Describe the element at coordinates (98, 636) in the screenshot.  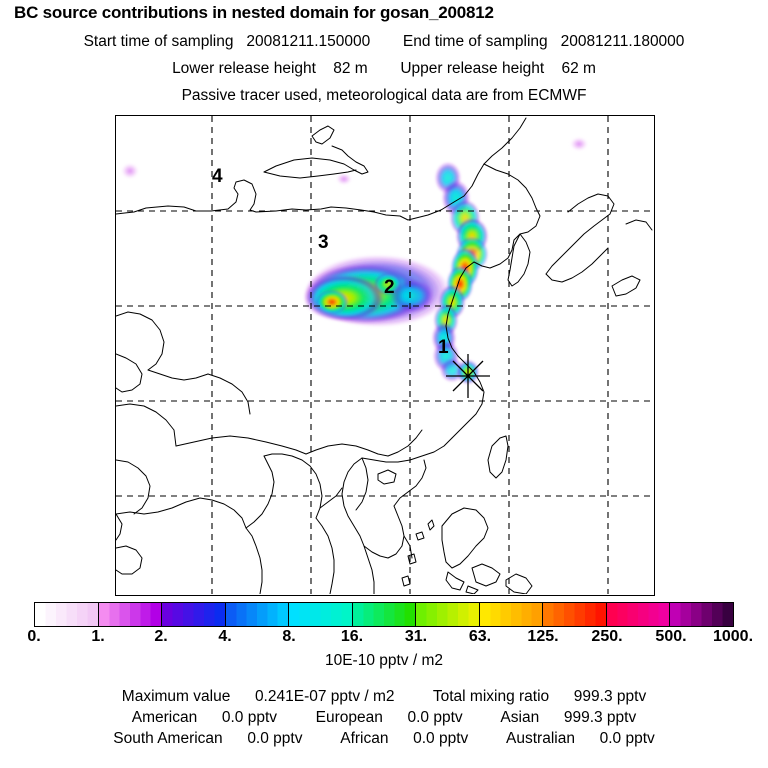
I see `colorbar-tick: 1.` at that location.